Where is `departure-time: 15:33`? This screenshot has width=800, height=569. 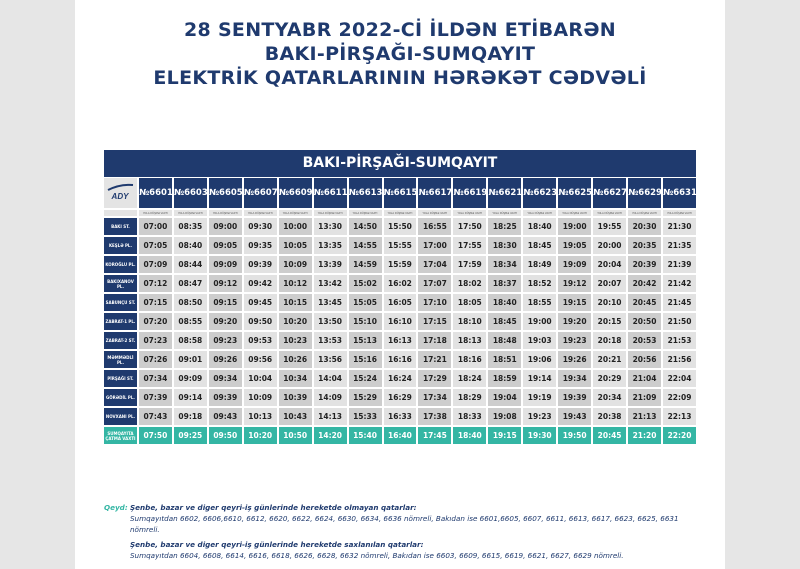
departure-time: 15:33 is located at coordinates (365, 416).